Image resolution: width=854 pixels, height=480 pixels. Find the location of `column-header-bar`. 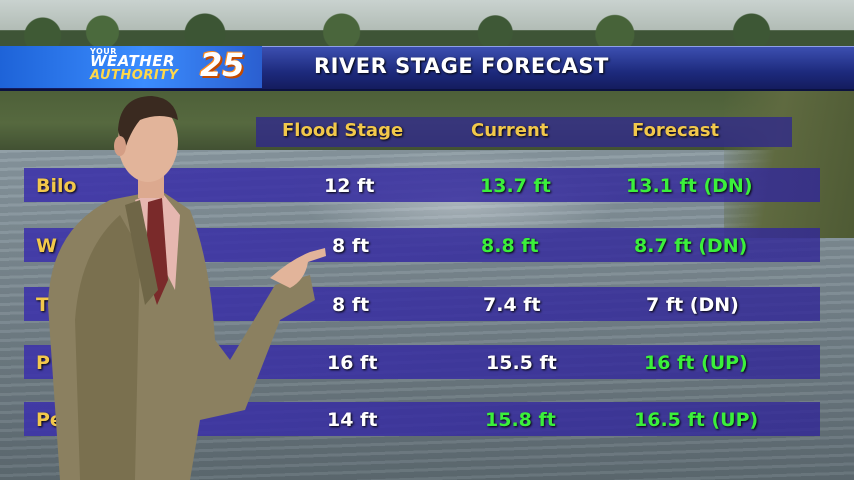

column-header-bar is located at coordinates (524, 132).